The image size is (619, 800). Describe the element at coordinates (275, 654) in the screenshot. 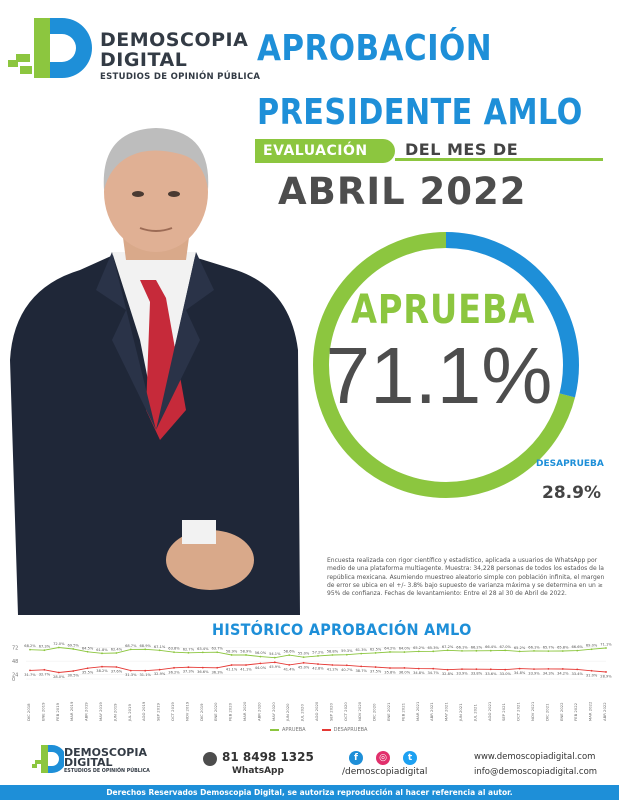

I see `data-label: 54.1%` at that location.